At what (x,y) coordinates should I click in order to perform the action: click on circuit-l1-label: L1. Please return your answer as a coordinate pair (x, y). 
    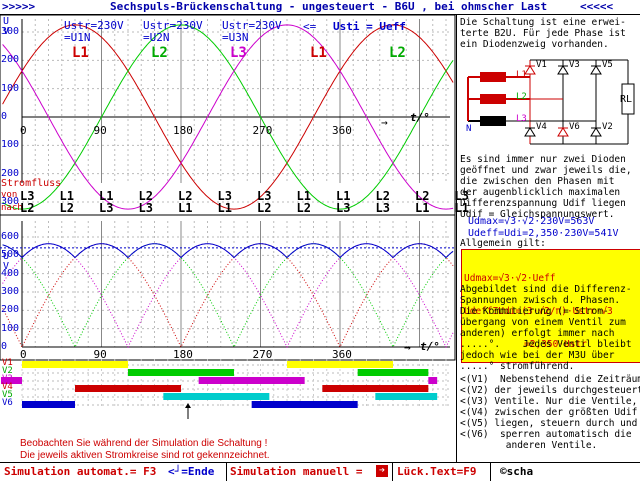
    Looking at the image, I should click on (521, 75).